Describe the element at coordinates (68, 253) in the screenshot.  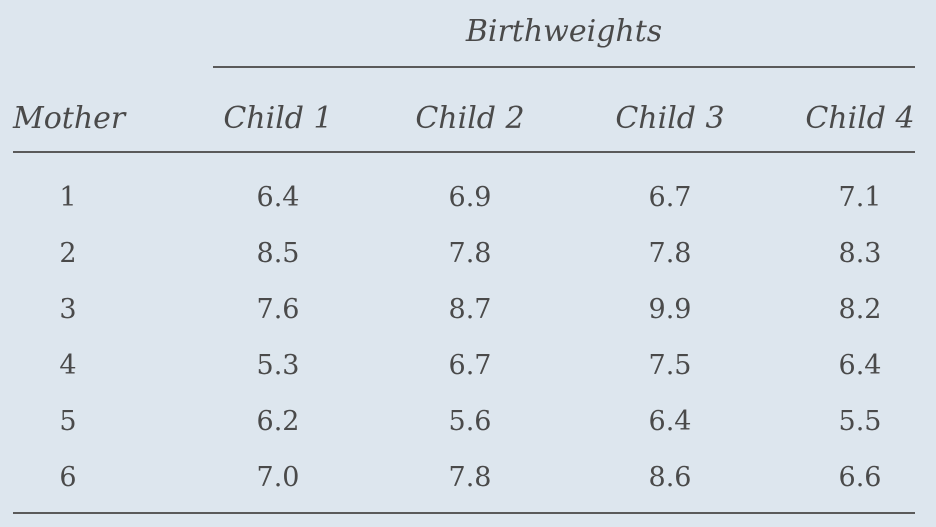
I see `mother-cell: 2` at that location.